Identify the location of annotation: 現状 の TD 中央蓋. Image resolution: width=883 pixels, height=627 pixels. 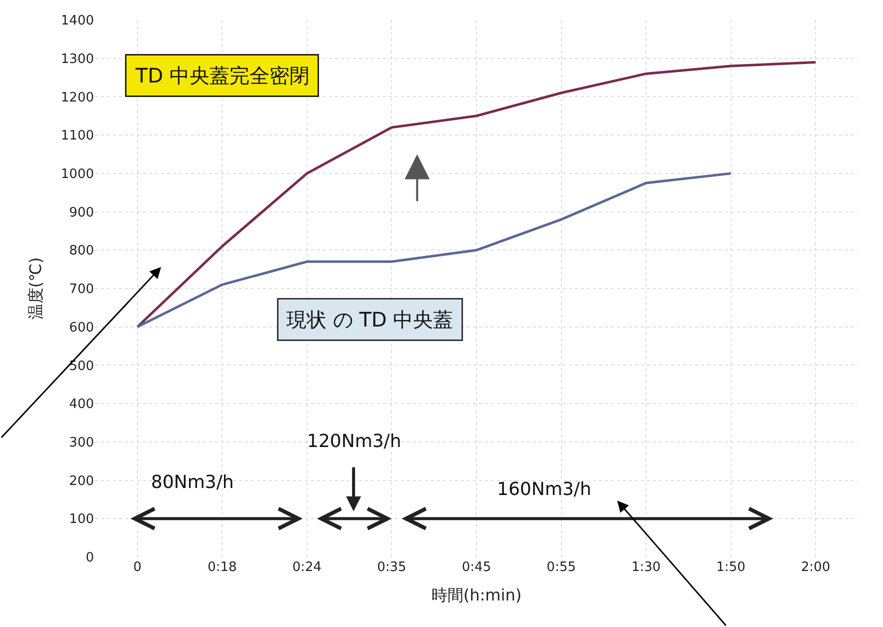
(370, 320).